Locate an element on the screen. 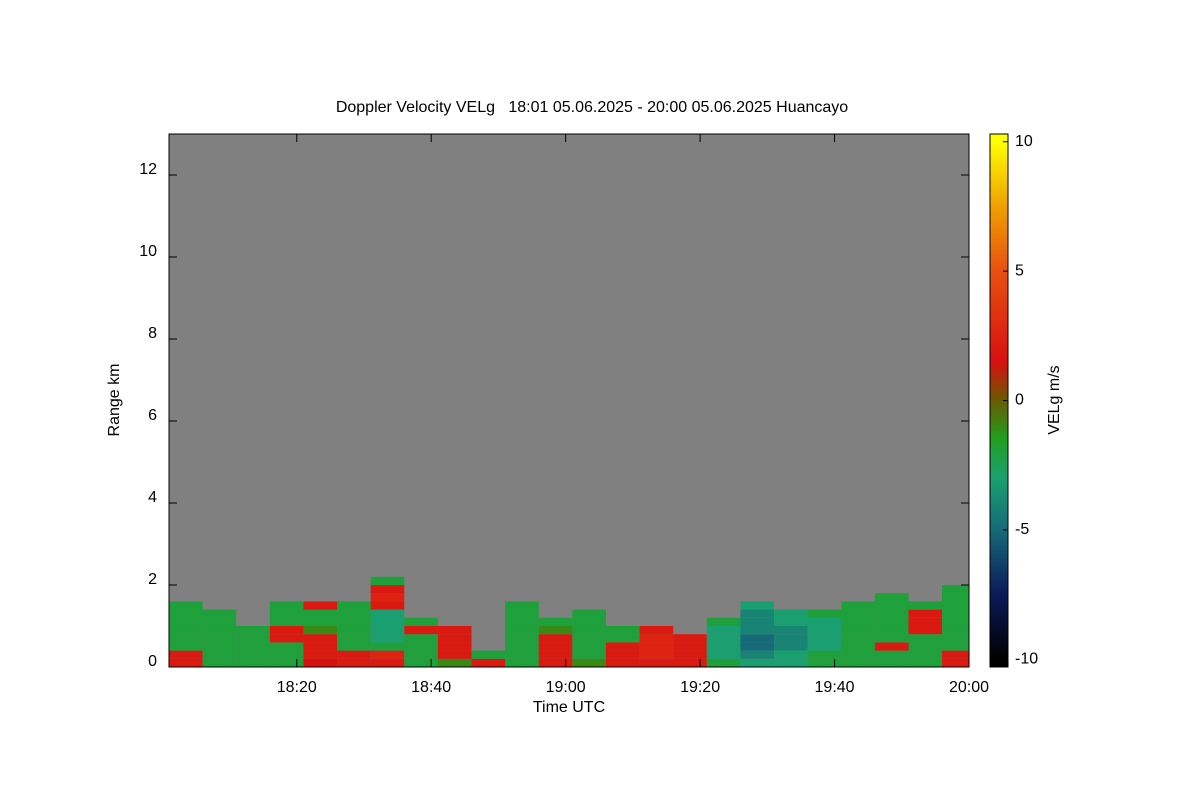 Image resolution: width=1200 pixels, height=800 pixels. colorbar-tick-label: 5 is located at coordinates (1019, 270).